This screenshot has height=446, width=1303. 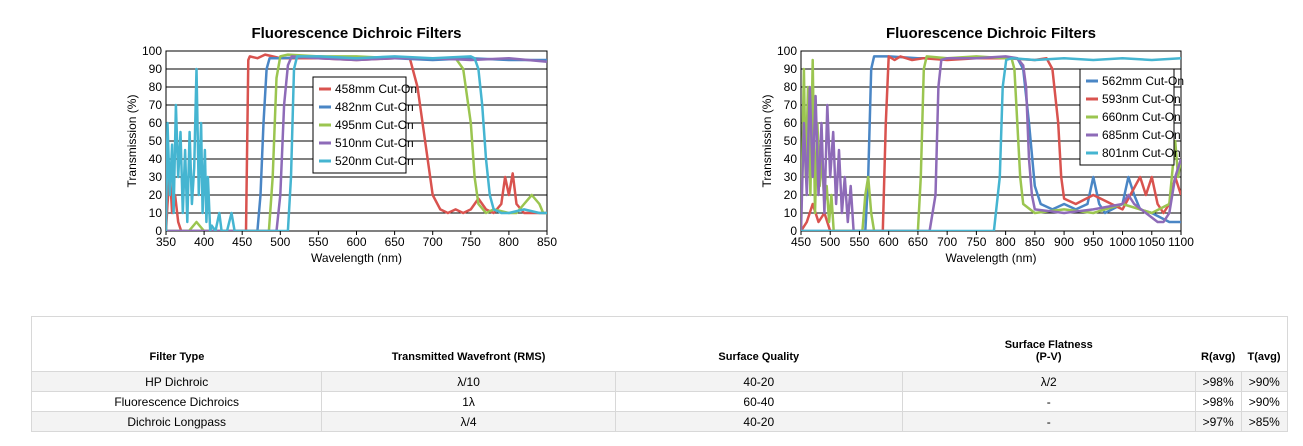 I want to click on header-transmitted-wavefront: Transmitted Wavefront (RMS), so click(x=468, y=357).